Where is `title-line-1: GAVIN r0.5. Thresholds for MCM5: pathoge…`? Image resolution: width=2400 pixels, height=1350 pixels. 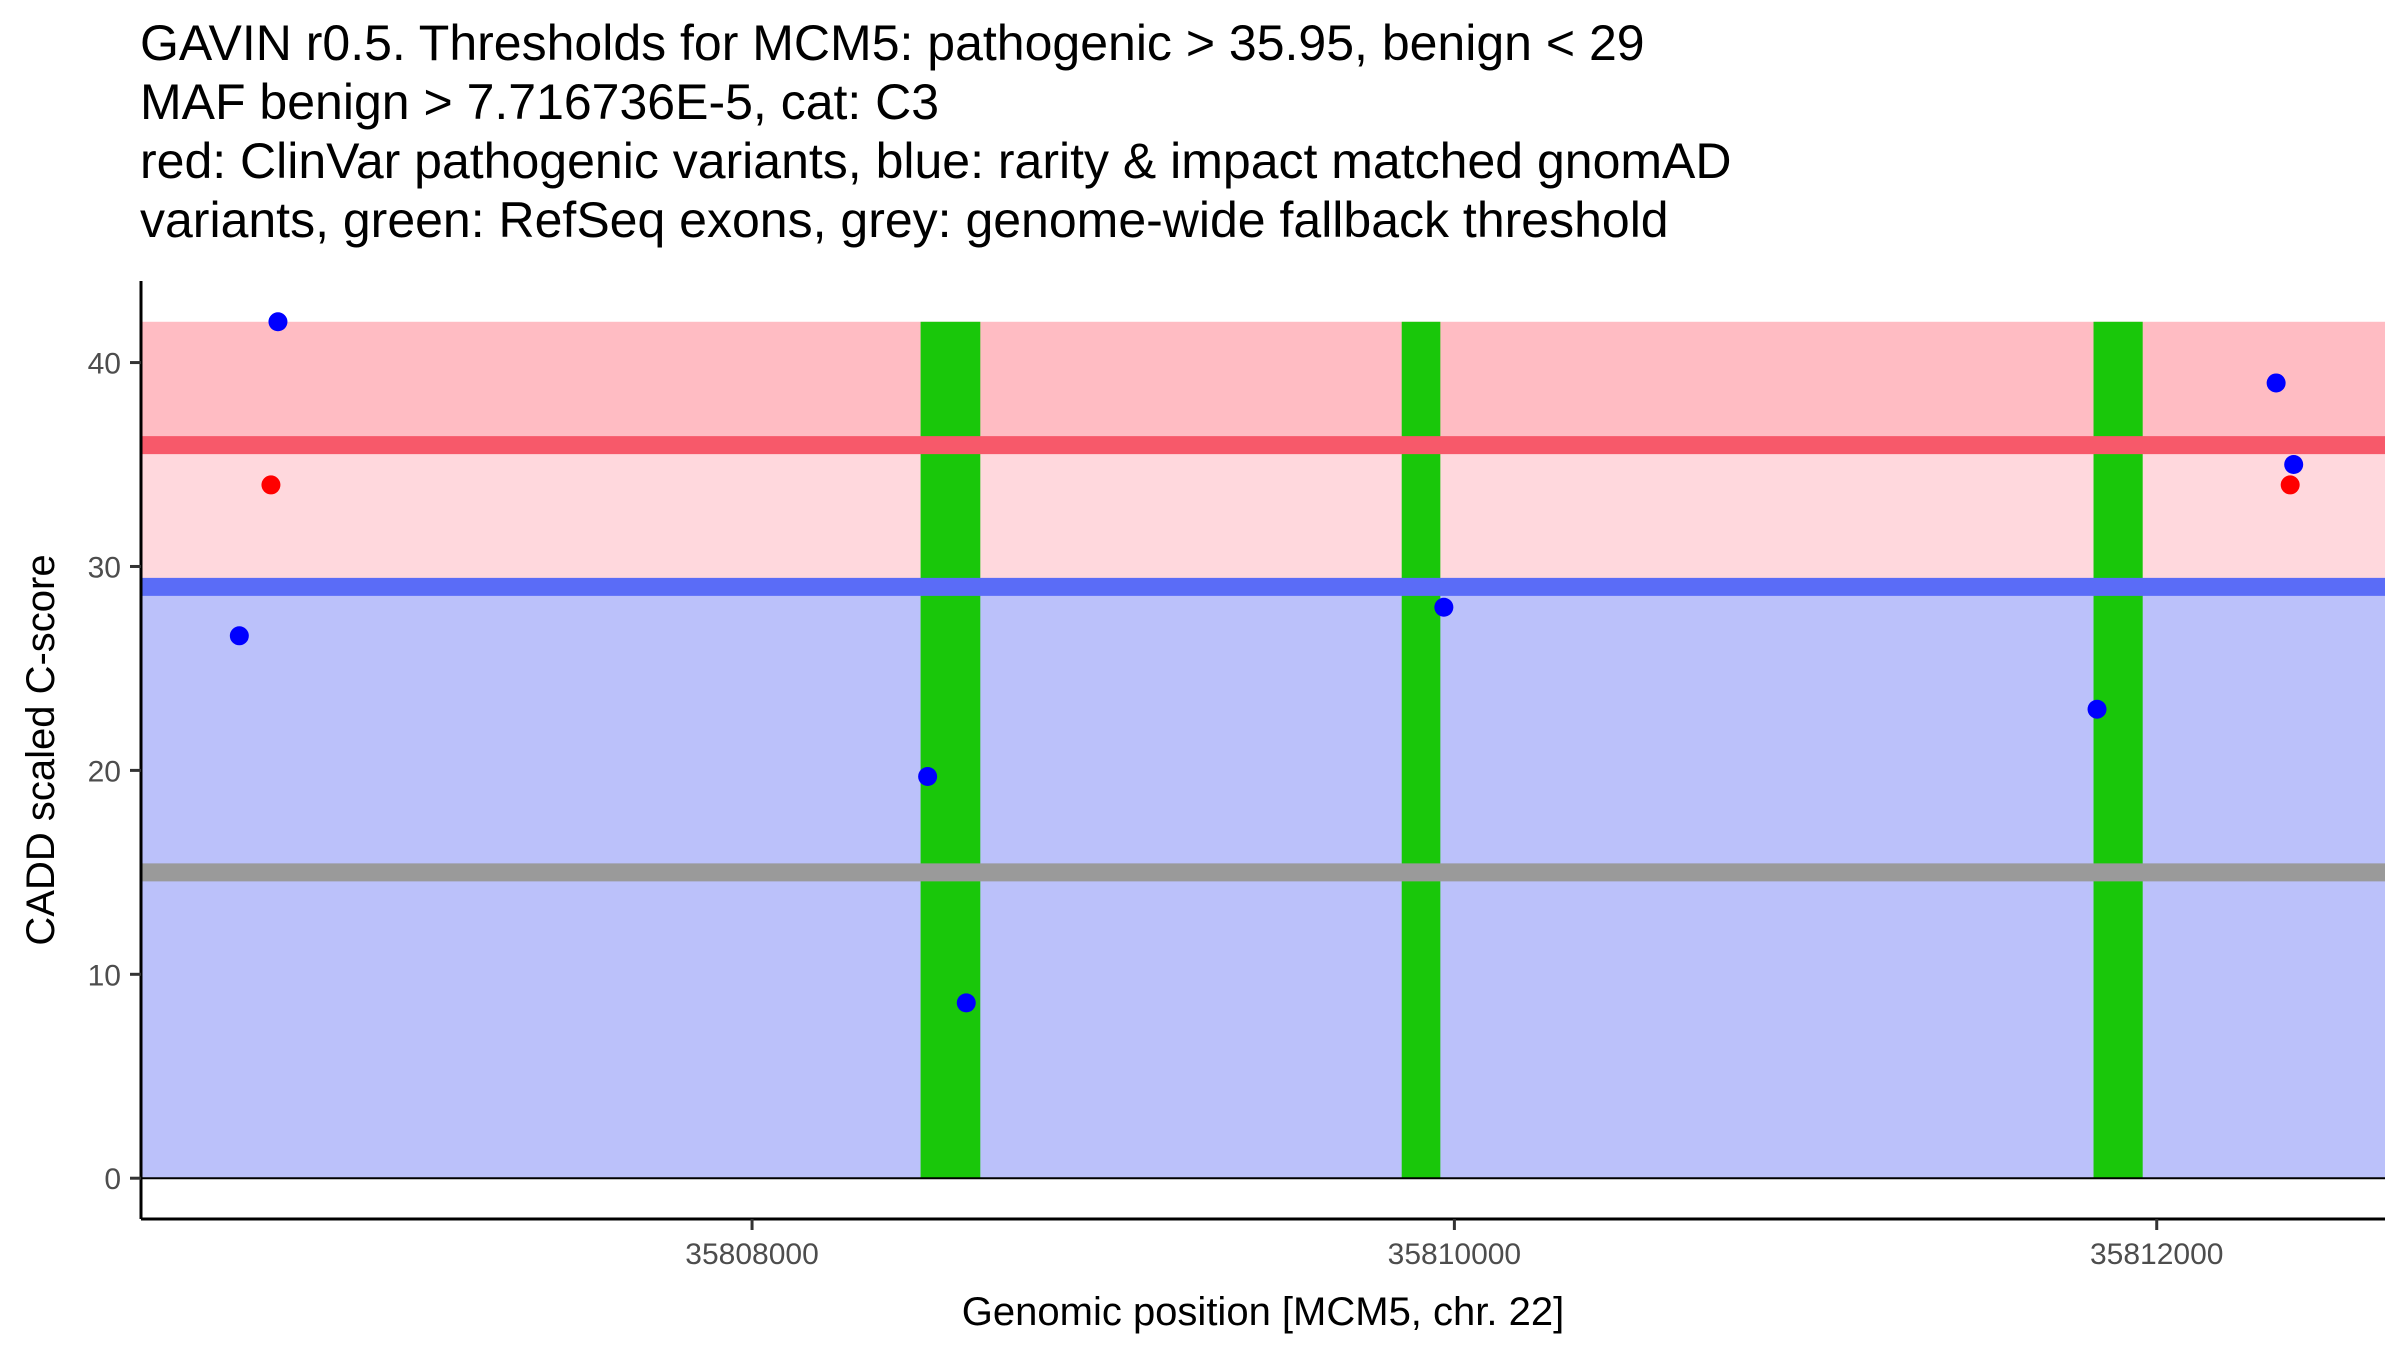
title-line-1: GAVIN r0.5. Thresholds for MCM5: pathoge… is located at coordinates (892, 43).